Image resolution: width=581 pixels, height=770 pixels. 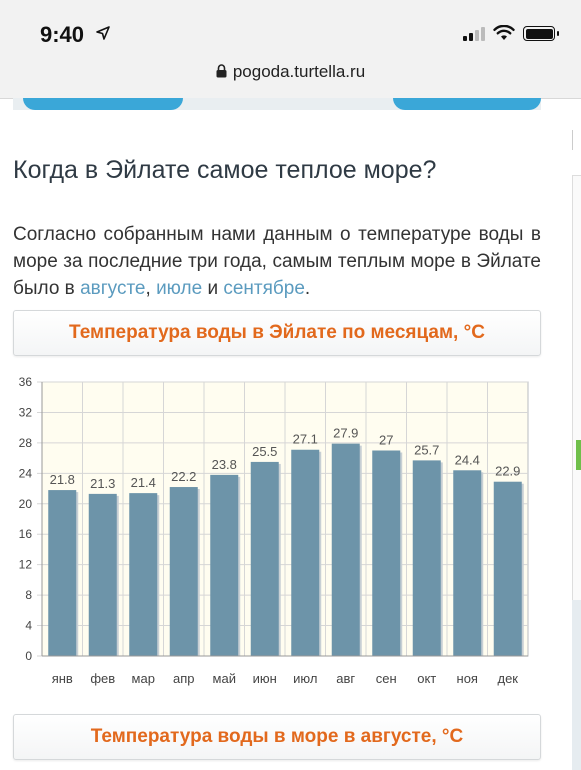 What do you see at coordinates (299, 71) in the screenshot?
I see `url-text: pogoda.turtella.ru` at bounding box center [299, 71].